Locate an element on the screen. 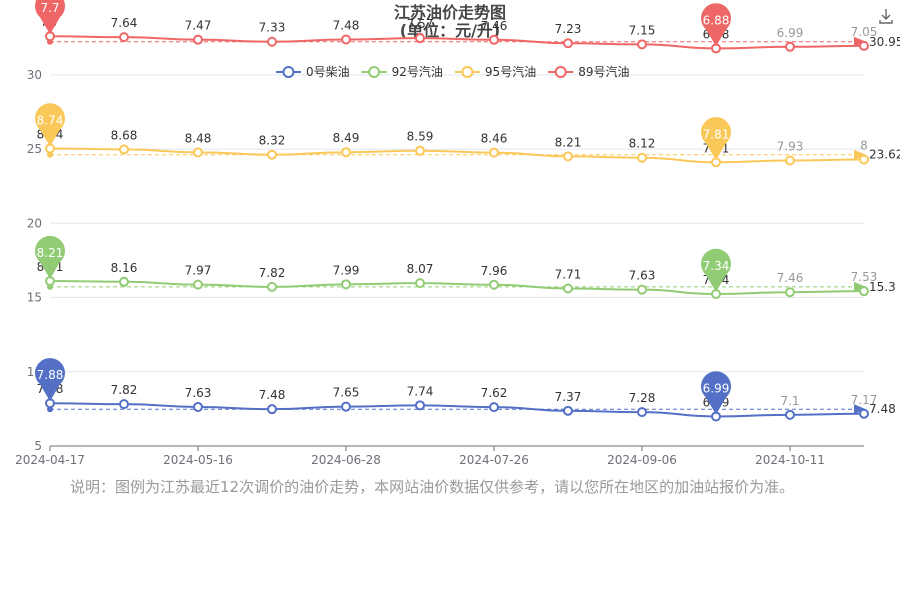 Image resolution: width=900 pixels, height=600 pixels. data-label: 7.33 is located at coordinates (272, 28).